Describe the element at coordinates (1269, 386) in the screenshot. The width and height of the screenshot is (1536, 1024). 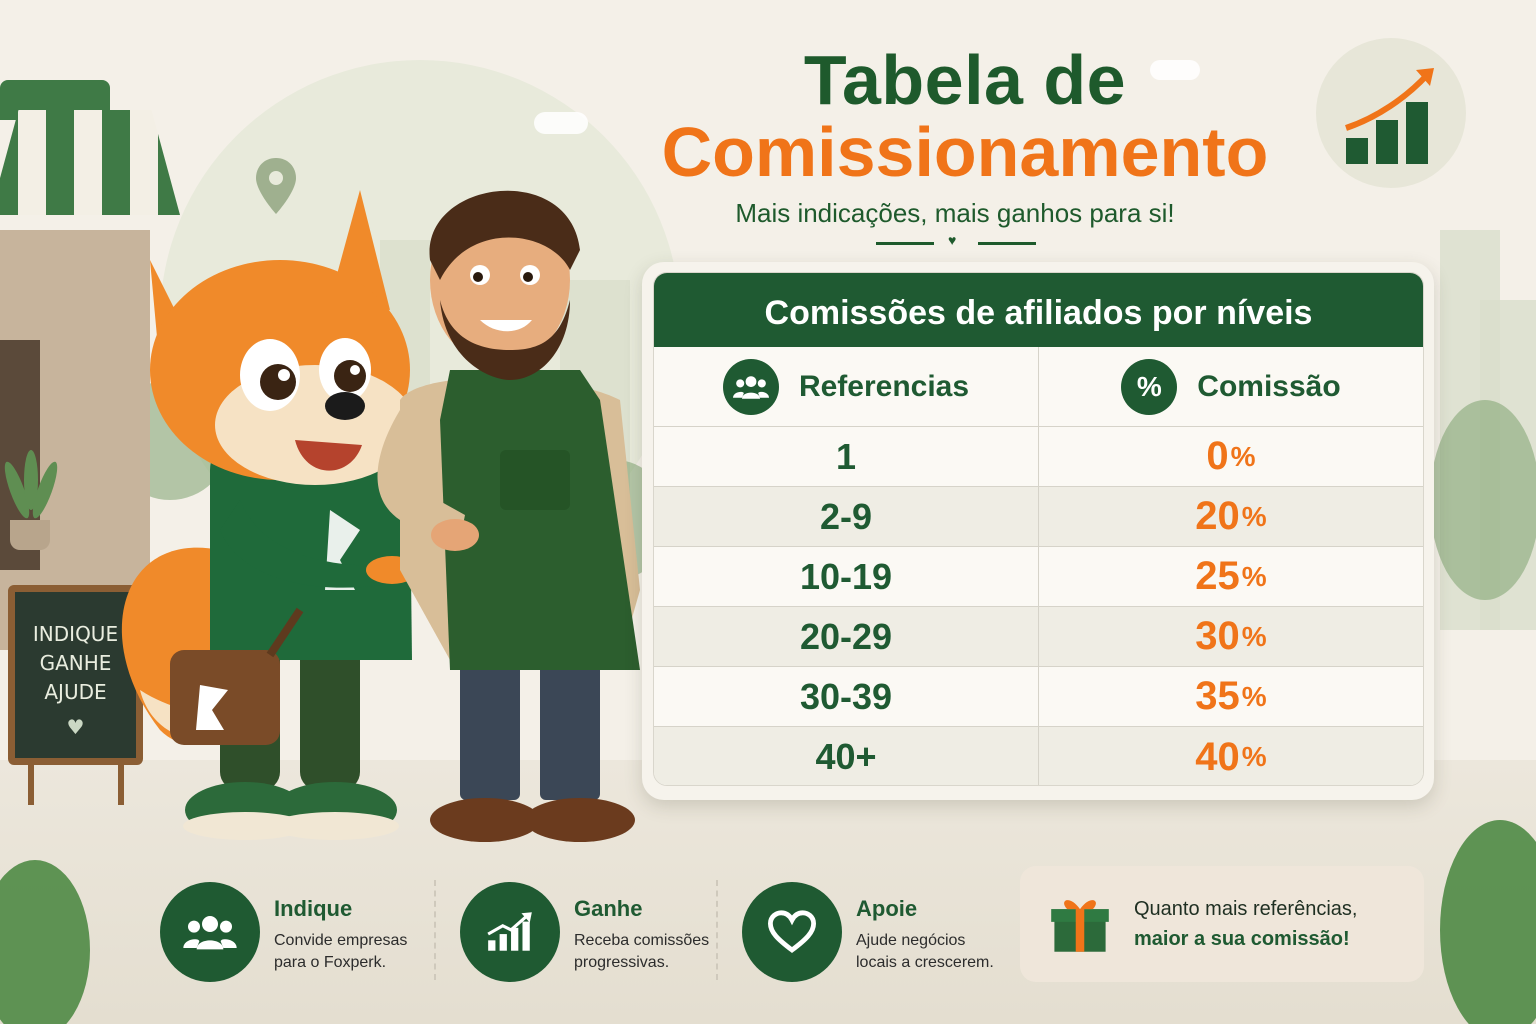
I see `column-label: Comissão` at that location.